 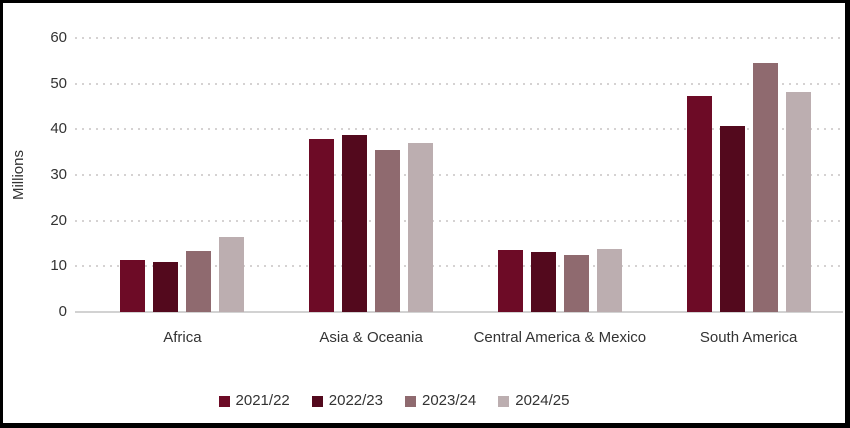 I want to click on y-tick-0: 0, so click(x=62, y=311).